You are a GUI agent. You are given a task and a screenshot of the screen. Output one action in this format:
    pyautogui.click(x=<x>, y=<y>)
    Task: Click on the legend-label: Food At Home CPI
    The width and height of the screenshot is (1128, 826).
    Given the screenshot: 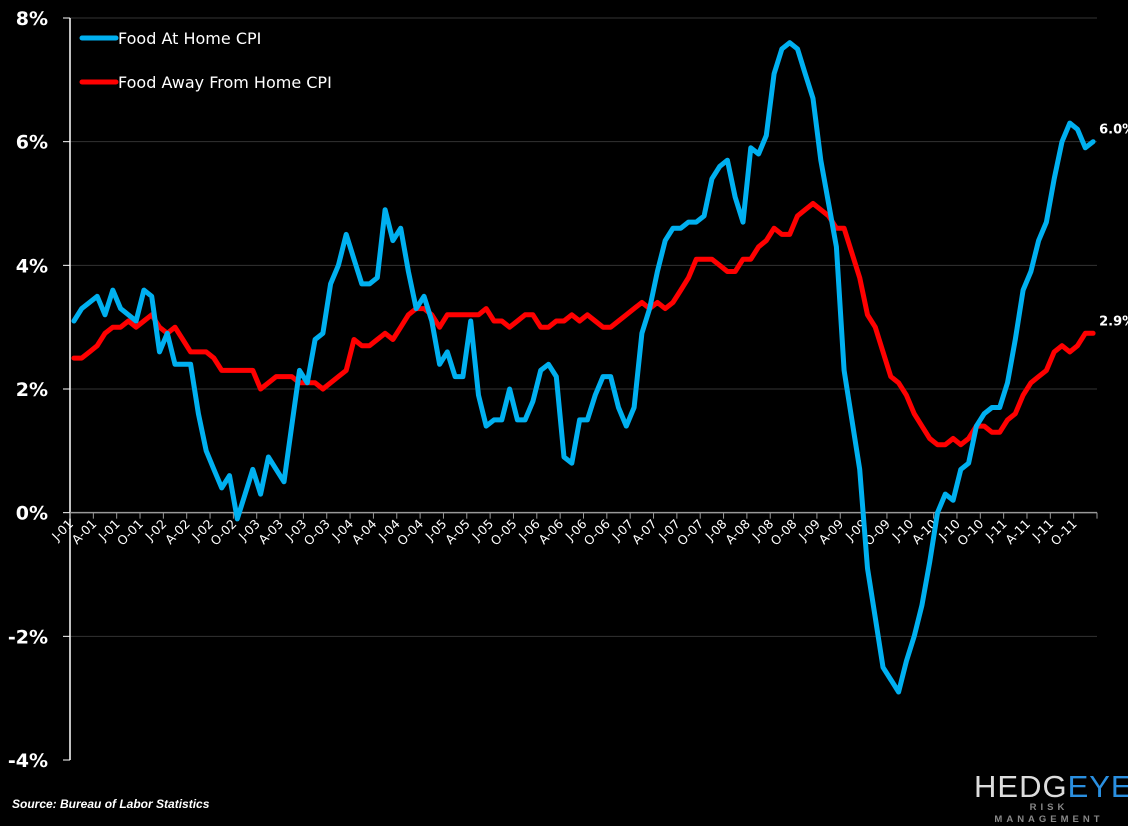 What is the action you would take?
    pyautogui.click(x=189, y=38)
    